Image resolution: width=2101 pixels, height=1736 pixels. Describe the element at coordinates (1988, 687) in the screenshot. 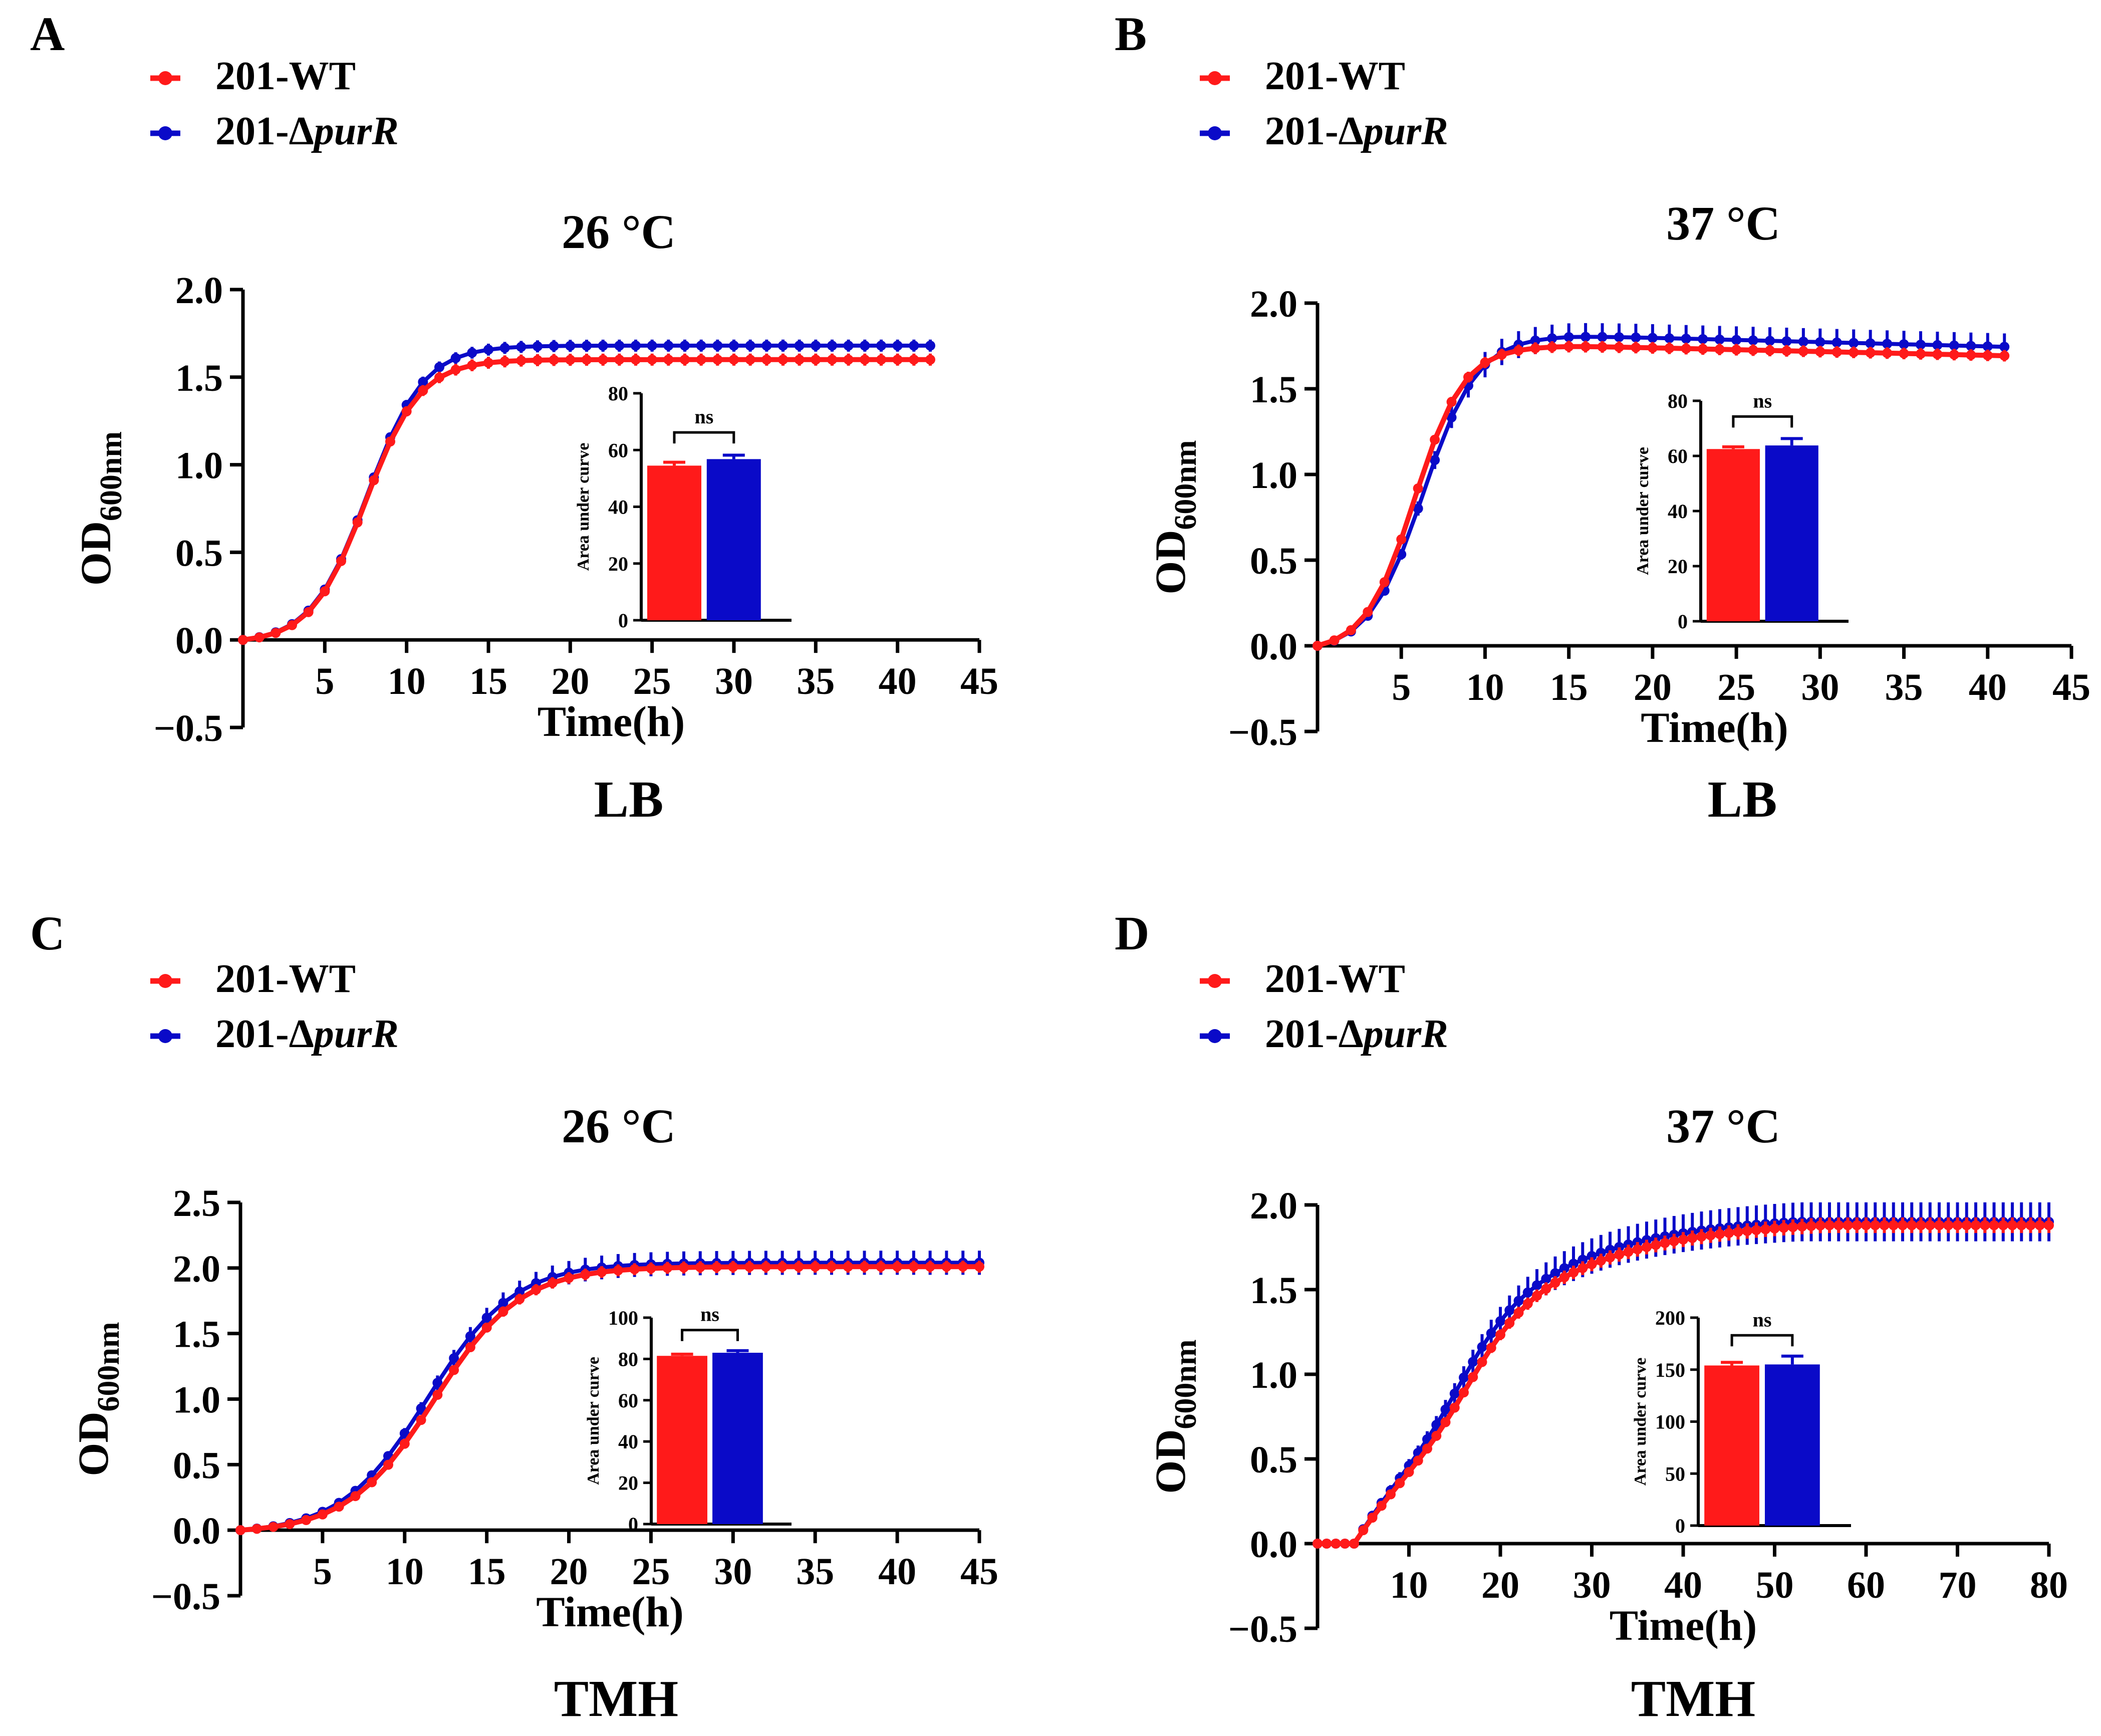

I see `x-tick-label: 40` at that location.